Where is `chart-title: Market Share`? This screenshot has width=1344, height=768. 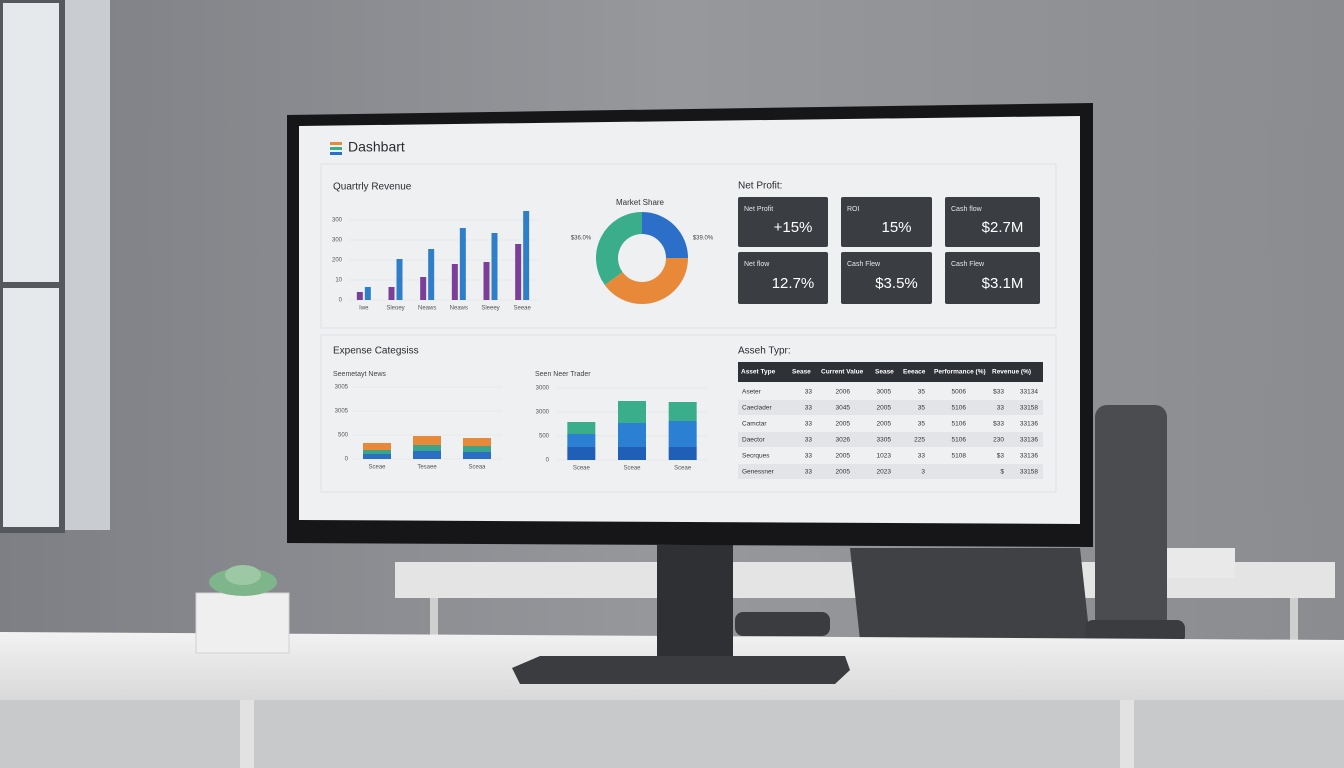 chart-title: Market Share is located at coordinates (640, 202).